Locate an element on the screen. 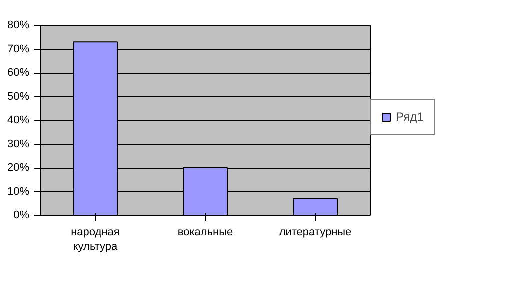 Image resolution: width=516 pixels, height=296 pixels. y-tick-label: 40% is located at coordinates (18, 120).